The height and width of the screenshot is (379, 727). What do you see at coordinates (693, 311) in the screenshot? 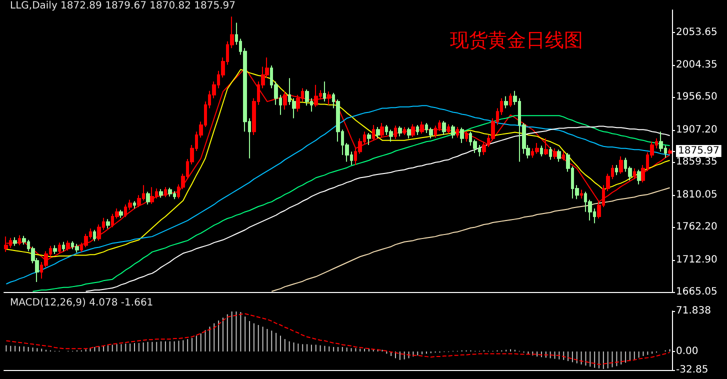
I see `y-tick-label: 71.838` at bounding box center [693, 311].